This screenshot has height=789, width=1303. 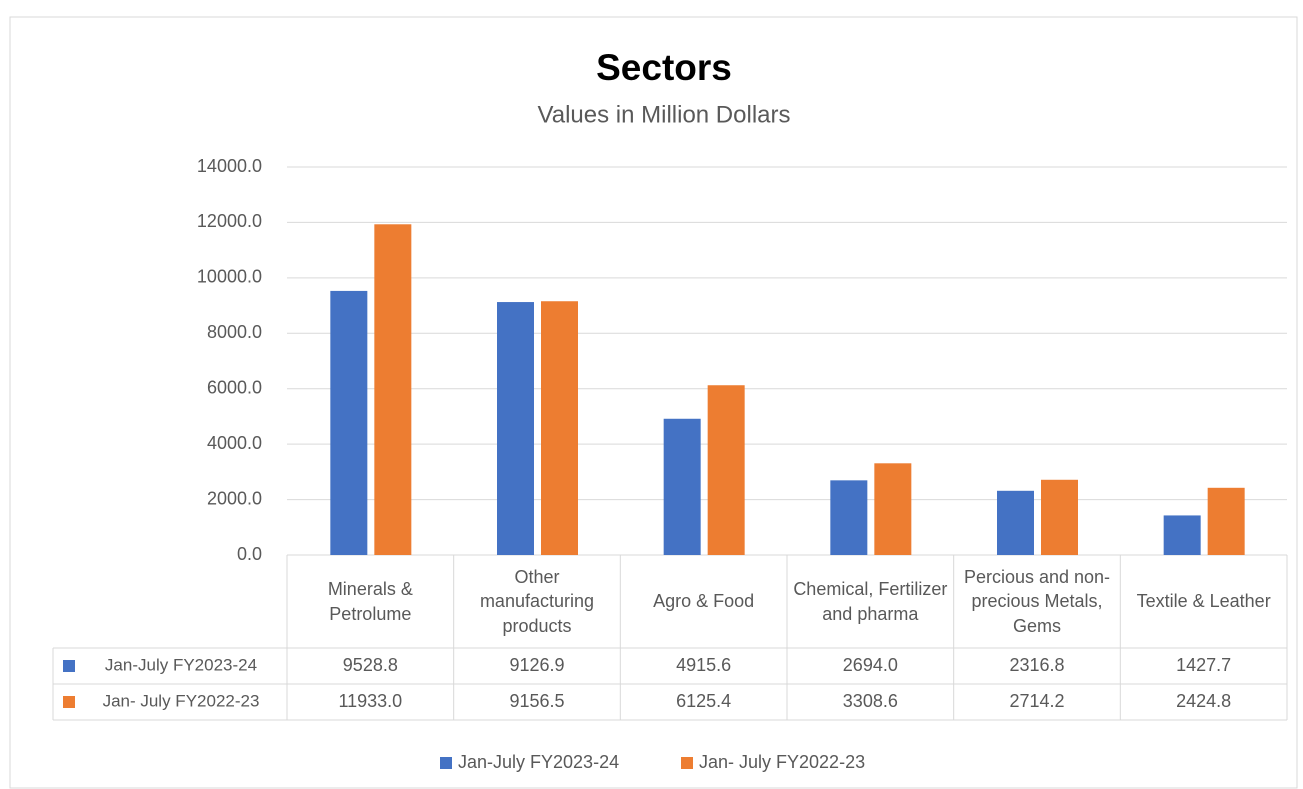 I want to click on x-tick-label: Percious and non-precious Metals, Gems, so click(x=1037, y=601).